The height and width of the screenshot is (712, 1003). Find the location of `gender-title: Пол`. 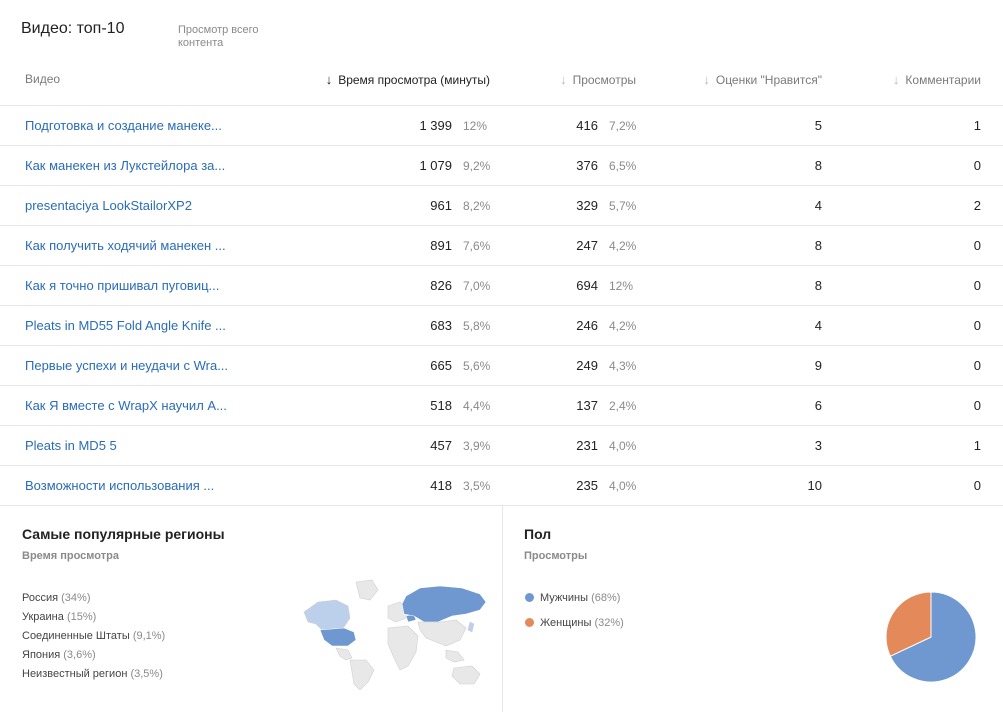

gender-title: Пол is located at coordinates (538, 534).